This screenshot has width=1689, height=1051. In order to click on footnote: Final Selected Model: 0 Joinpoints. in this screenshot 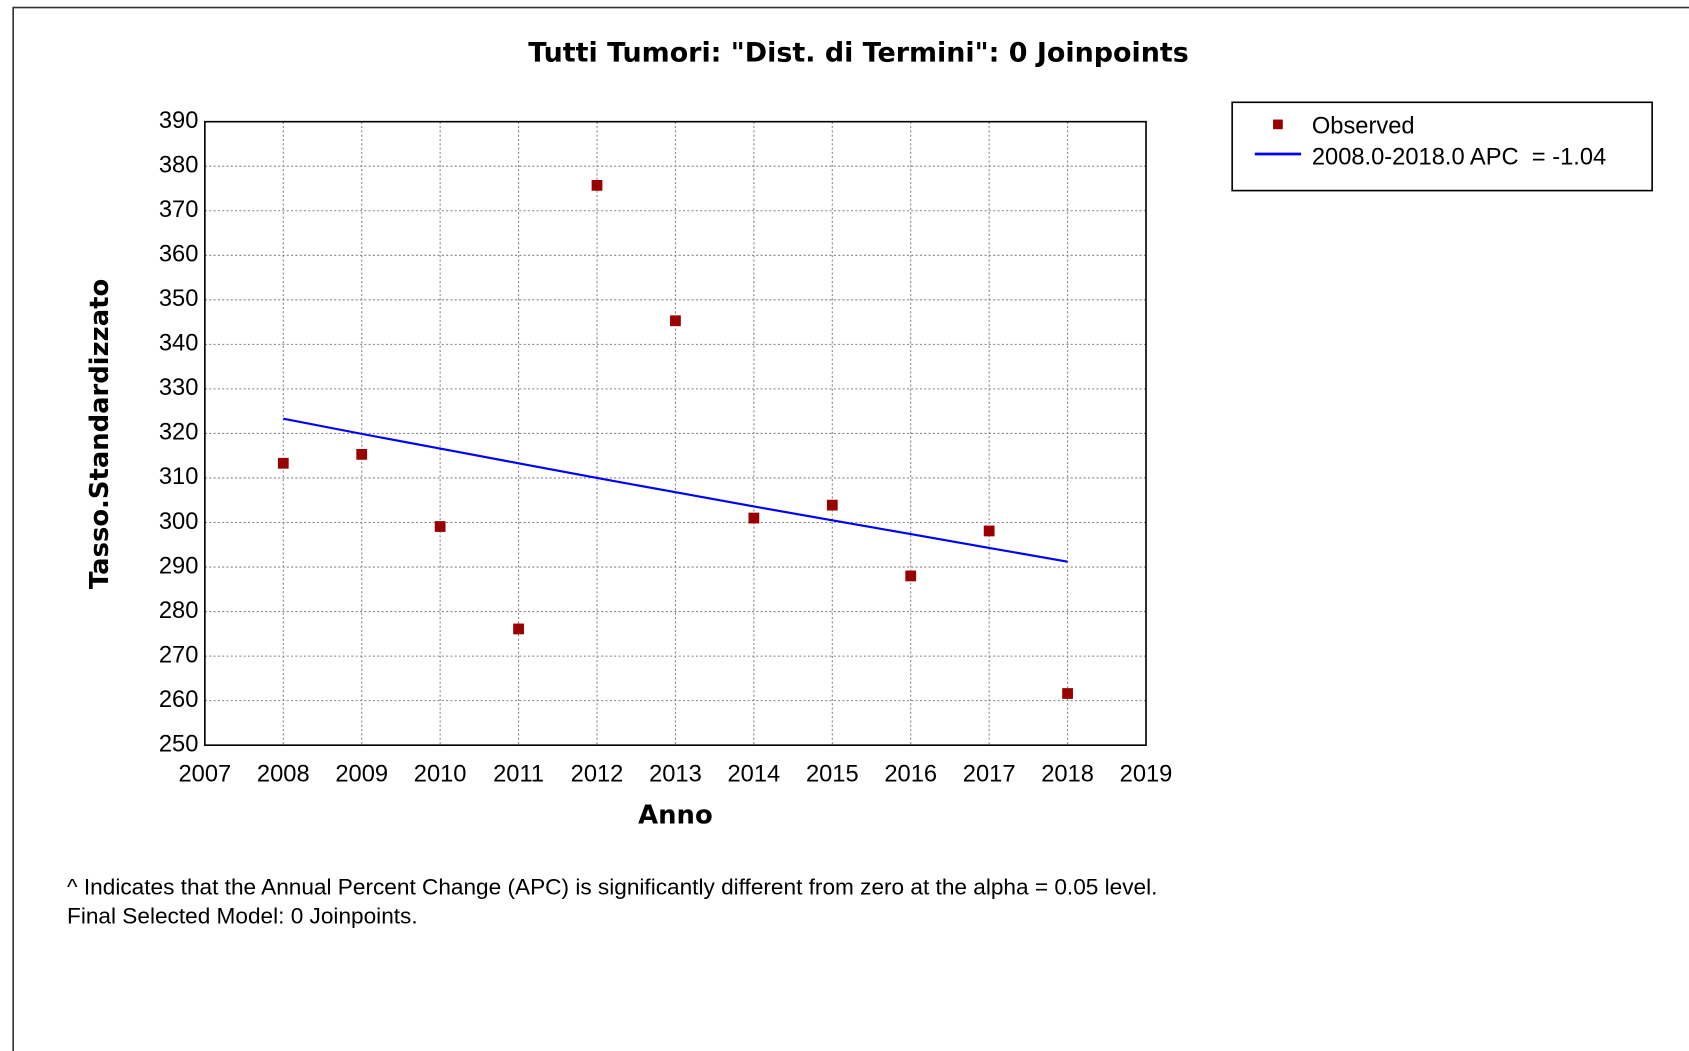, I will do `click(242, 915)`.